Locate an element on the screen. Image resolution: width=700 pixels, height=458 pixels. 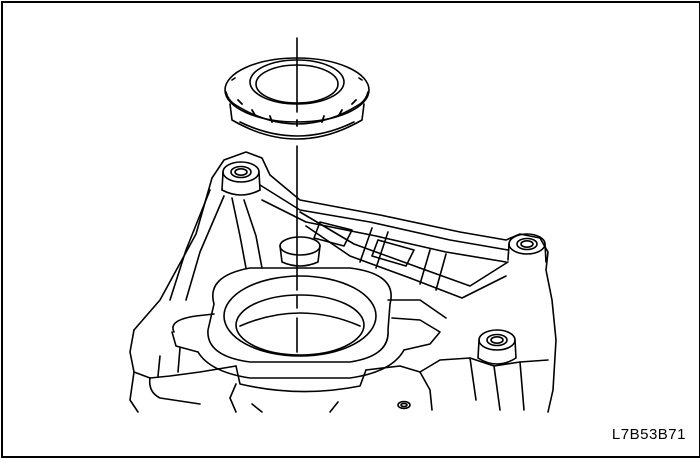
figure-code-label: L7B53B71 is located at coordinates (648, 434).